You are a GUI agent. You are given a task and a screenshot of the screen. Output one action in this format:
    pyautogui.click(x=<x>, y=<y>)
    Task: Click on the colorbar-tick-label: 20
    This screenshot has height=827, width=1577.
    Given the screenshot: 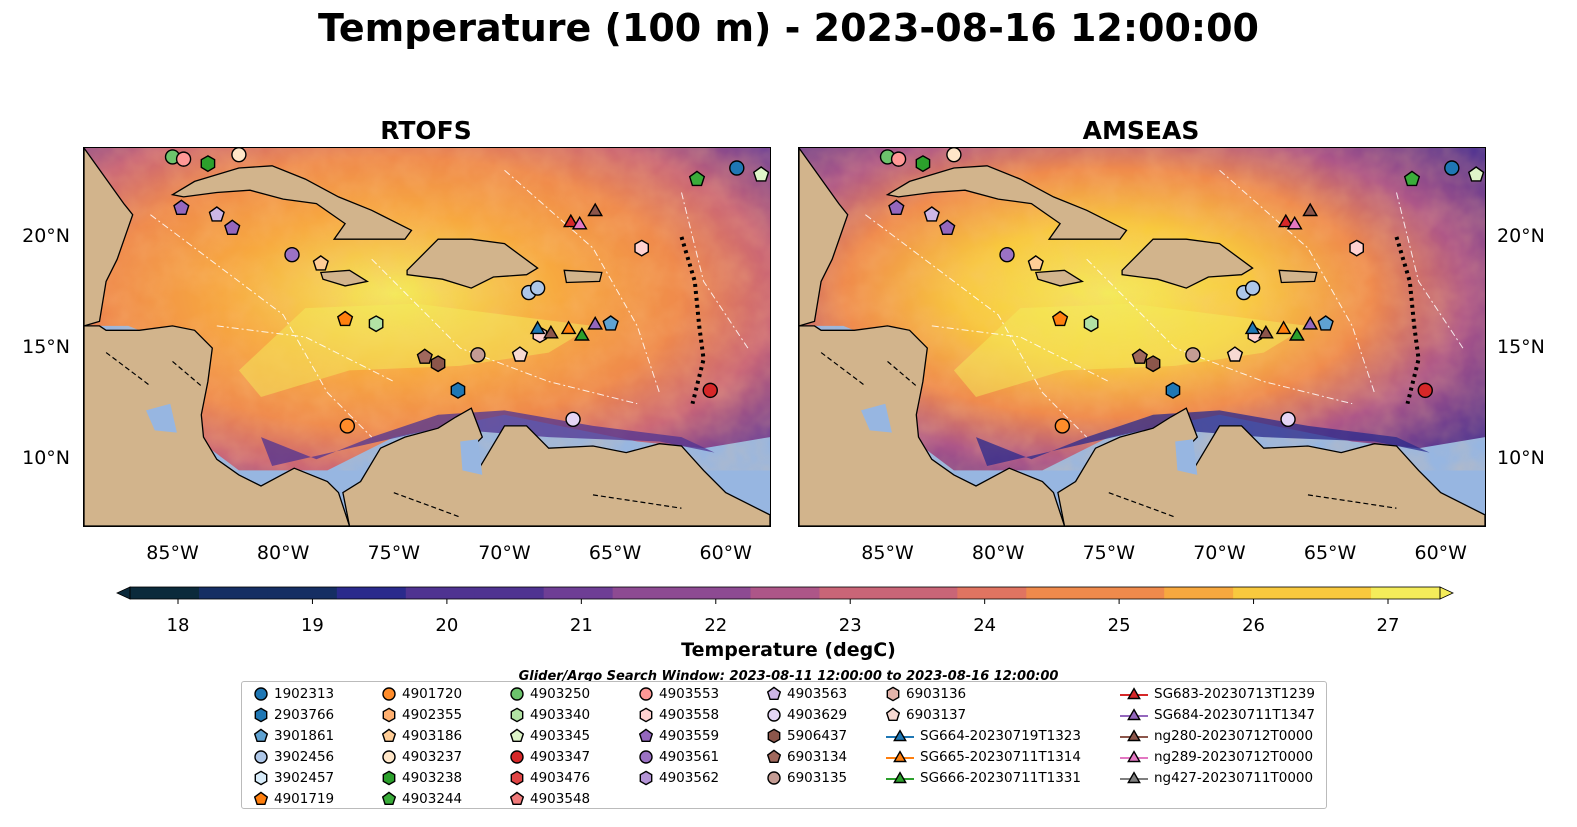 What is the action you would take?
    pyautogui.click(x=446, y=625)
    